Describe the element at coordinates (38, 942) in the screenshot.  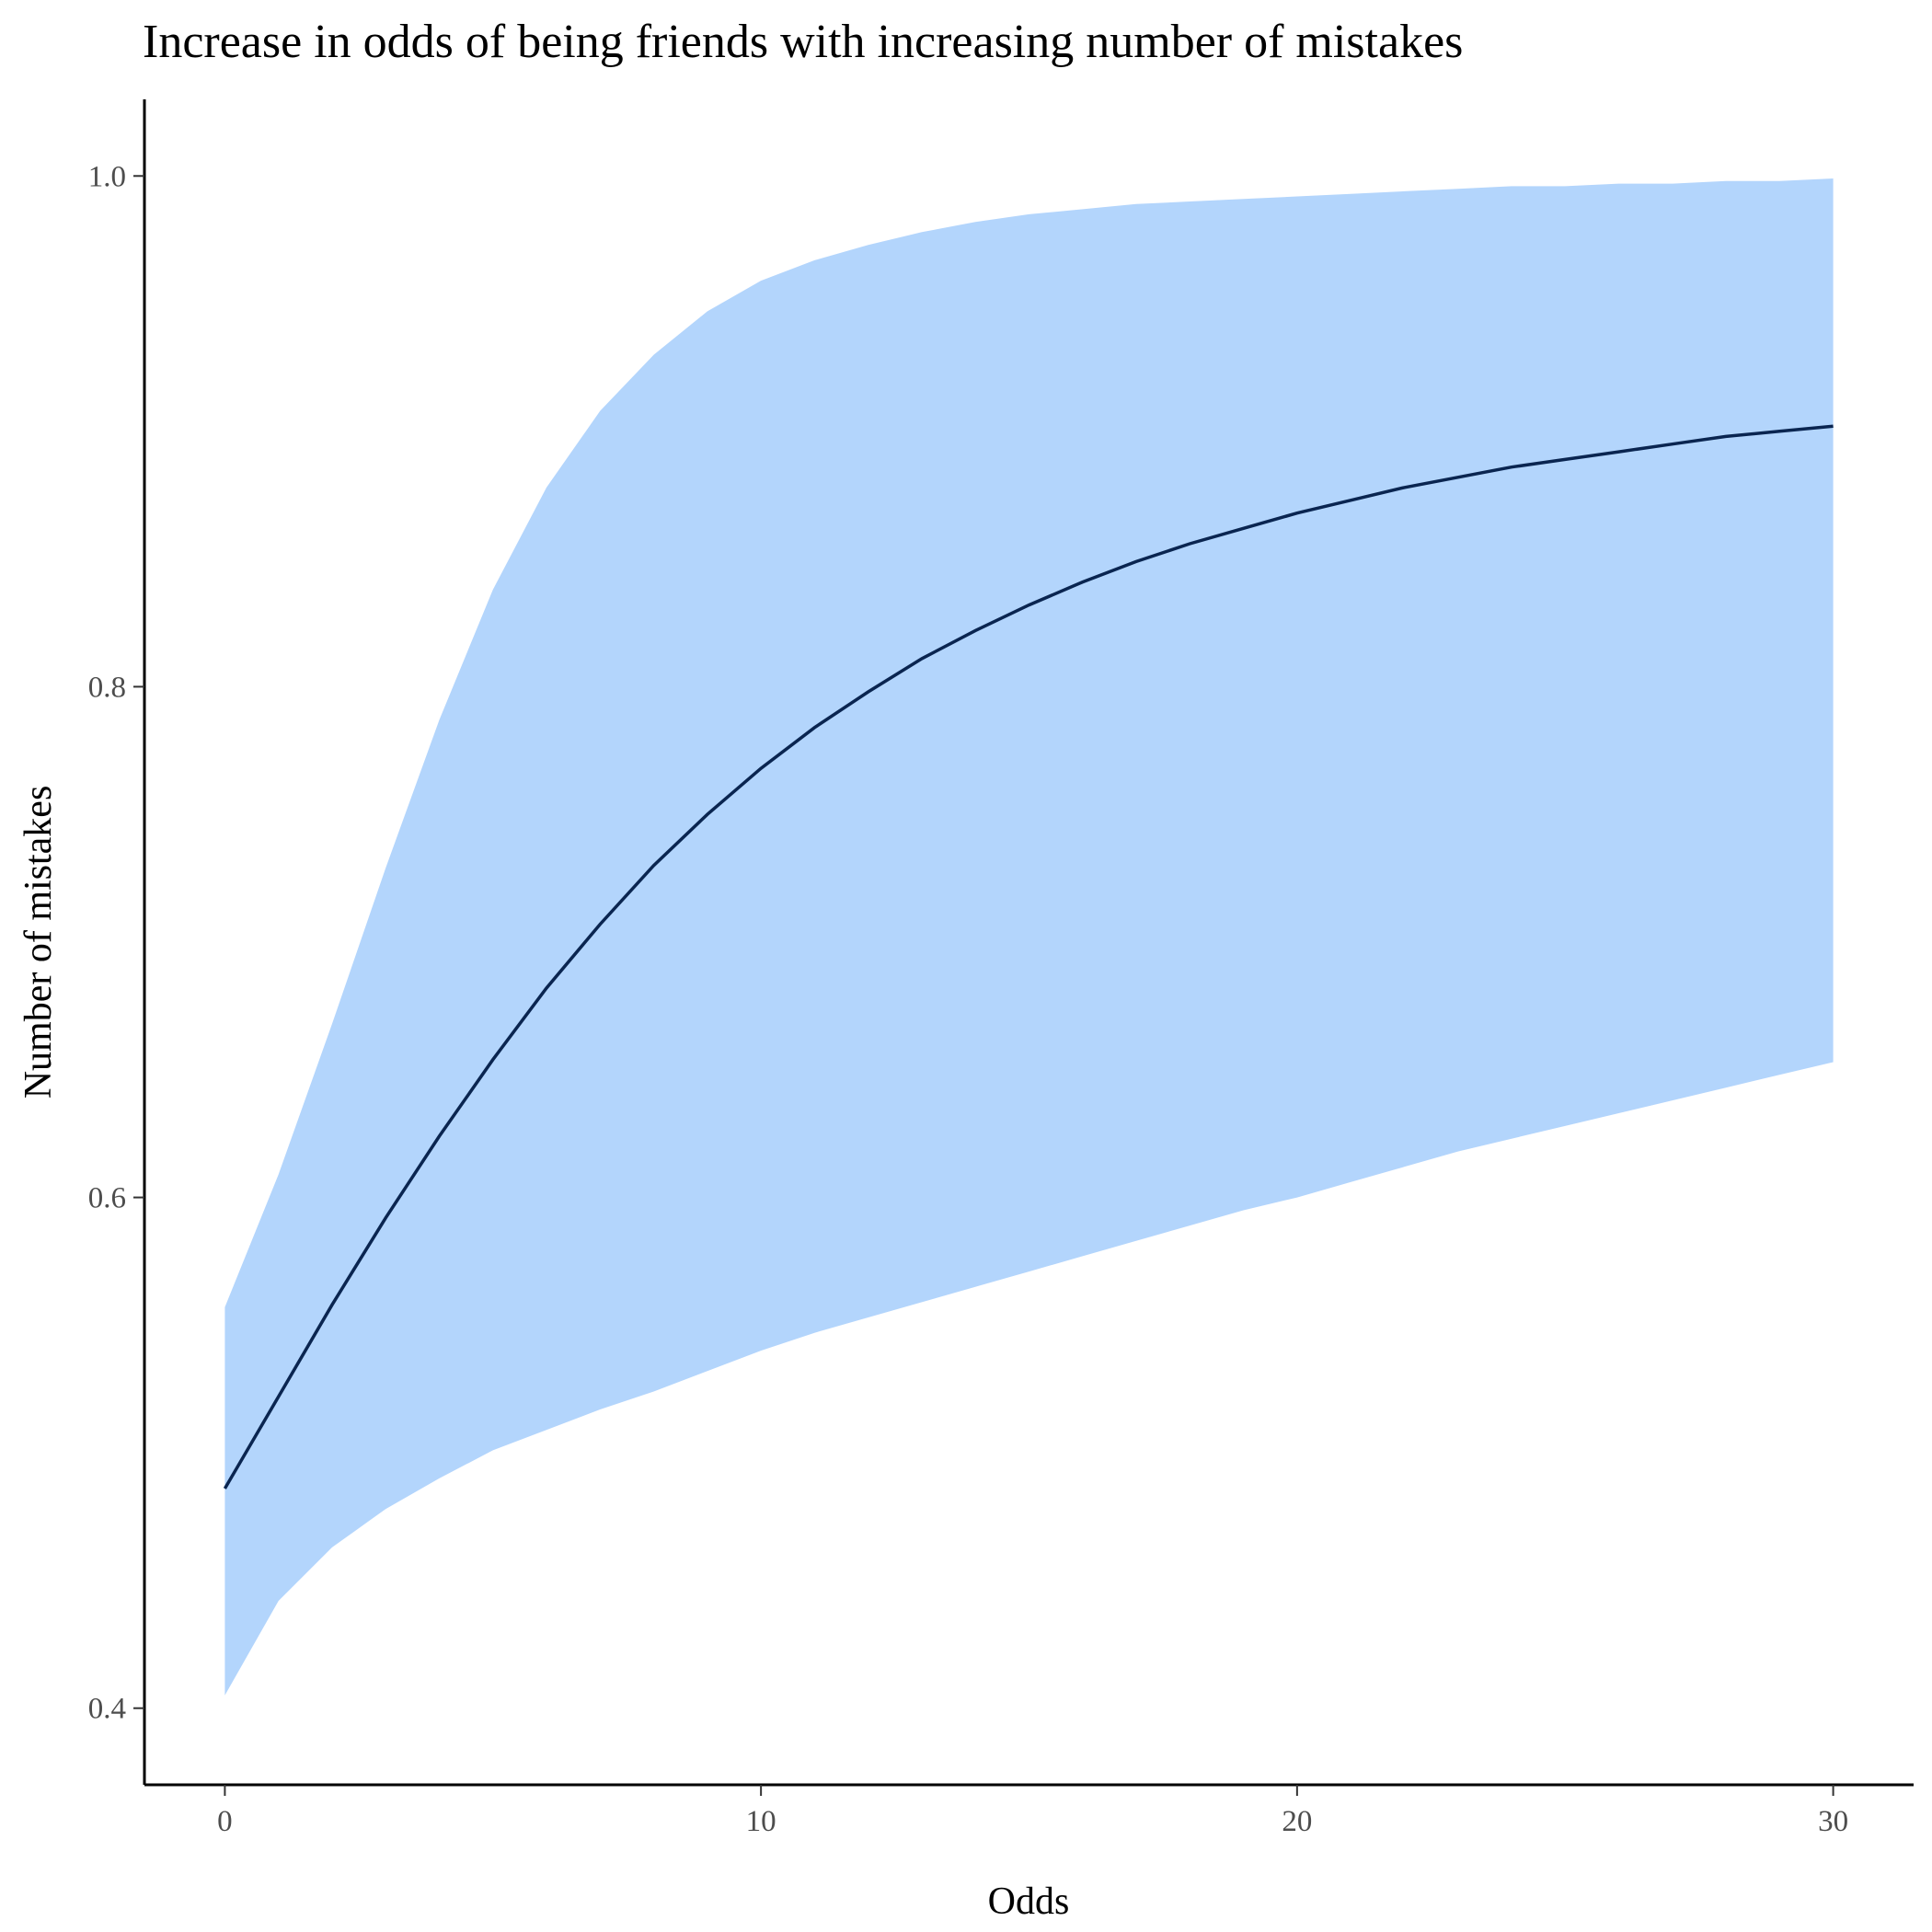
I see `y-axis-title: Number of mistakes` at that location.